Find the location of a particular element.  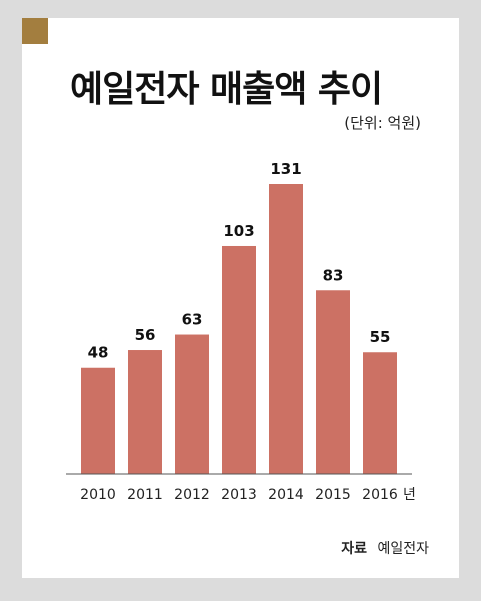

bar-2014 is located at coordinates (286, 329).